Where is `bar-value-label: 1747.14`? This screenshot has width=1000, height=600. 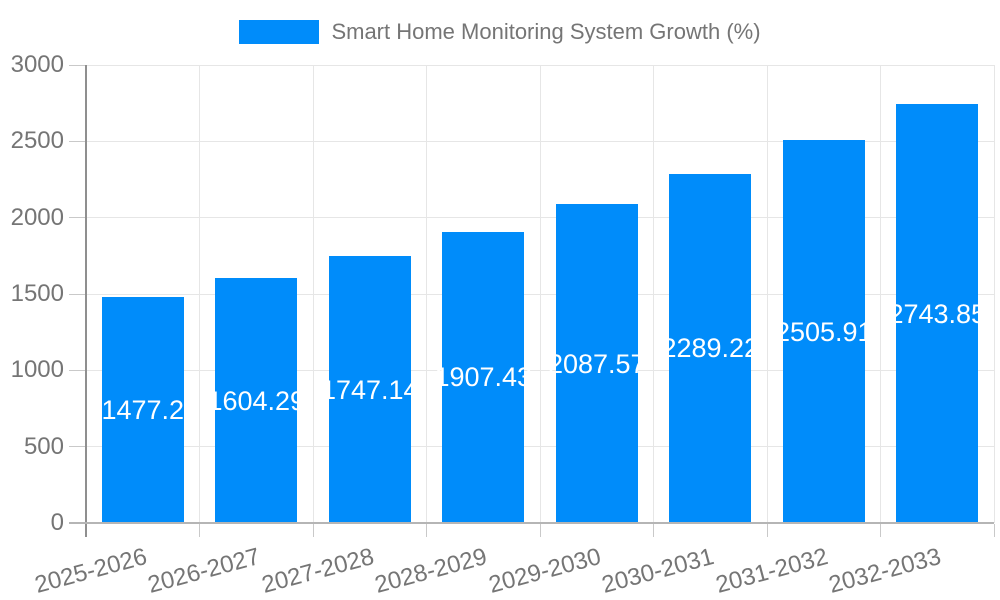 bar-value-label: 1747.14 is located at coordinates (369, 389).